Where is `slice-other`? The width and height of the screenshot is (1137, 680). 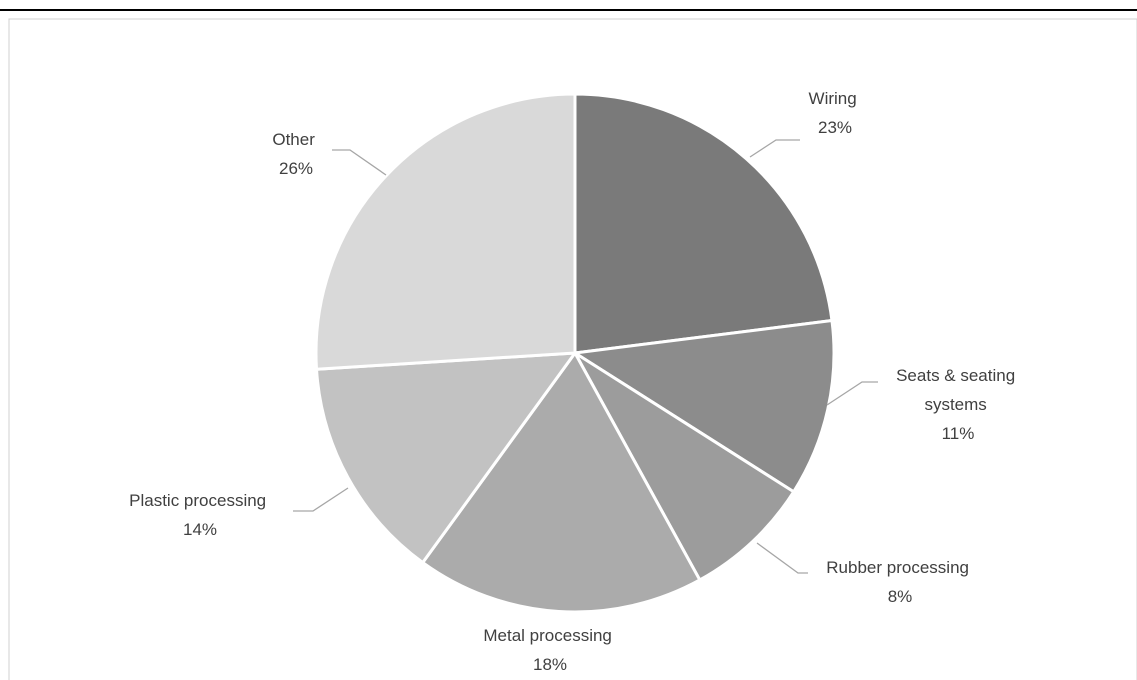
slice-other is located at coordinates (445, 231).